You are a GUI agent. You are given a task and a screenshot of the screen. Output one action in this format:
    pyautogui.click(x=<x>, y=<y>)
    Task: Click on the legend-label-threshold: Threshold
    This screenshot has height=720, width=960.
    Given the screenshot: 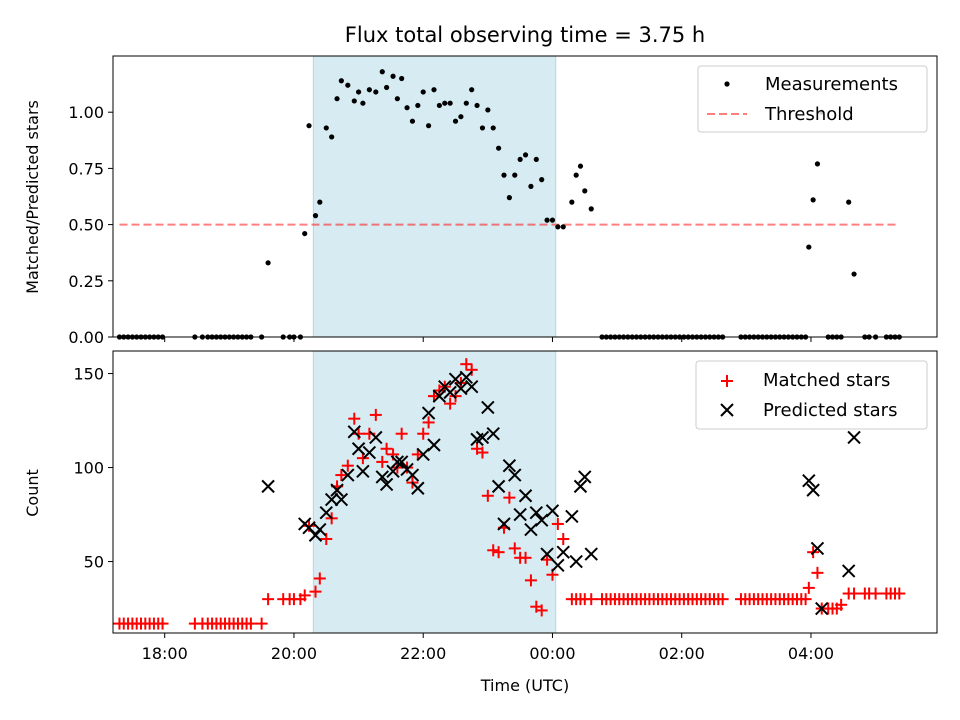 What is the action you would take?
    pyautogui.click(x=809, y=114)
    